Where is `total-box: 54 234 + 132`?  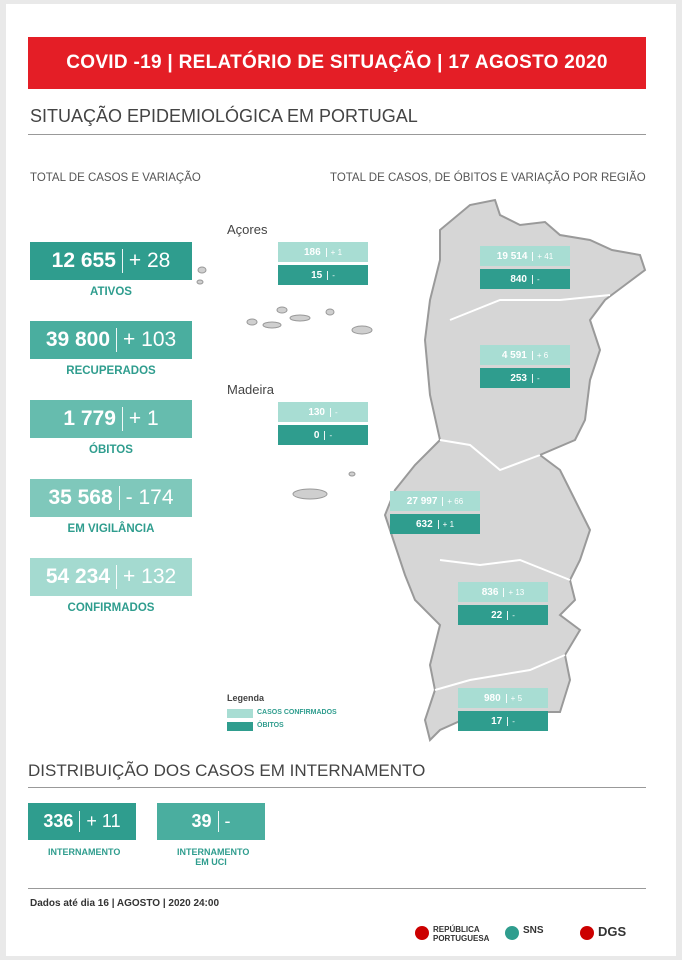 total-box: 54 234 + 132 is located at coordinates (111, 577).